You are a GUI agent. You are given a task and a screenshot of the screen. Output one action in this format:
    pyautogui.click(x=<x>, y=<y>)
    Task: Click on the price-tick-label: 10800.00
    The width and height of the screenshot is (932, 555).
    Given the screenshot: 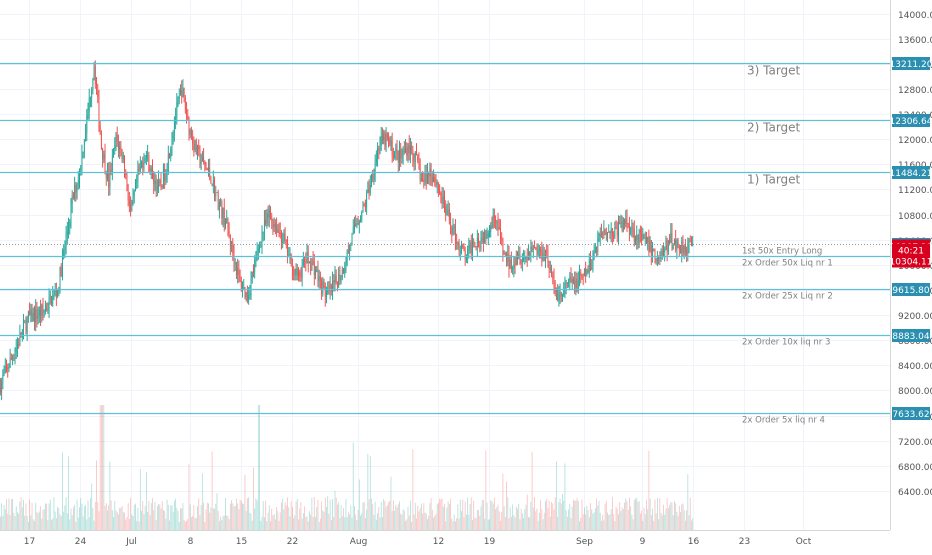 What is the action you would take?
    pyautogui.click(x=915, y=217)
    